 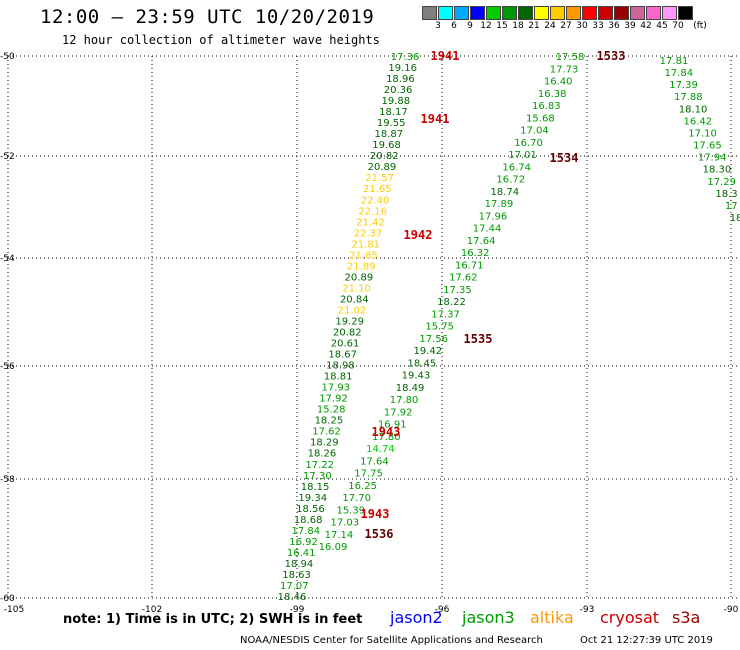 What do you see at coordinates (368, 474) in the screenshot?
I see `wave-height-reading-track-b: 17.75` at bounding box center [368, 474].